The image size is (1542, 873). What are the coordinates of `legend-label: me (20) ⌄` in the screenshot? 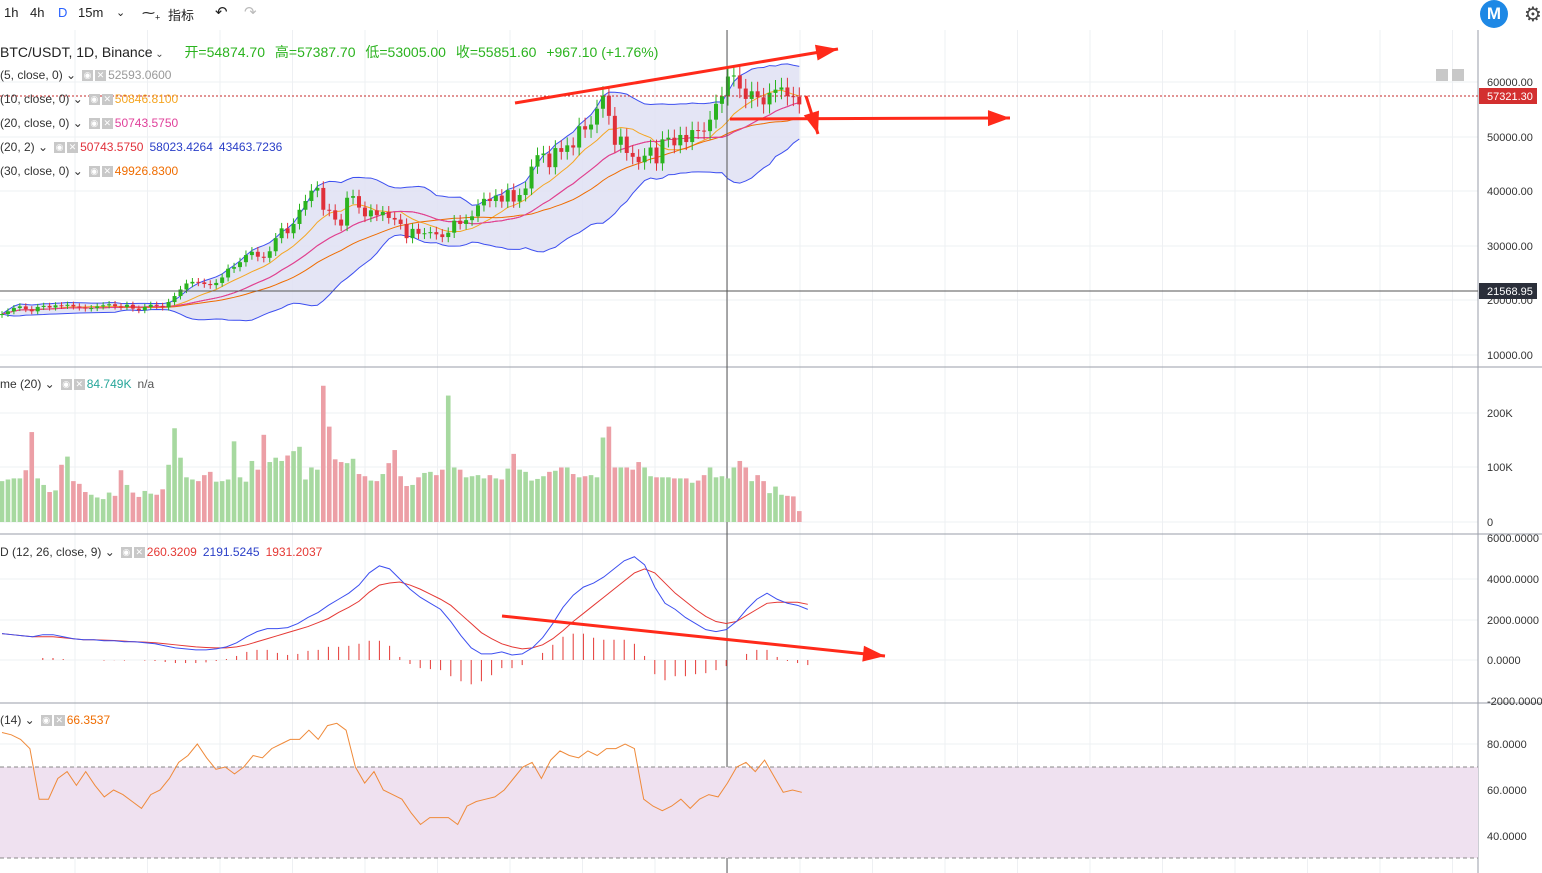 It's located at (27, 384).